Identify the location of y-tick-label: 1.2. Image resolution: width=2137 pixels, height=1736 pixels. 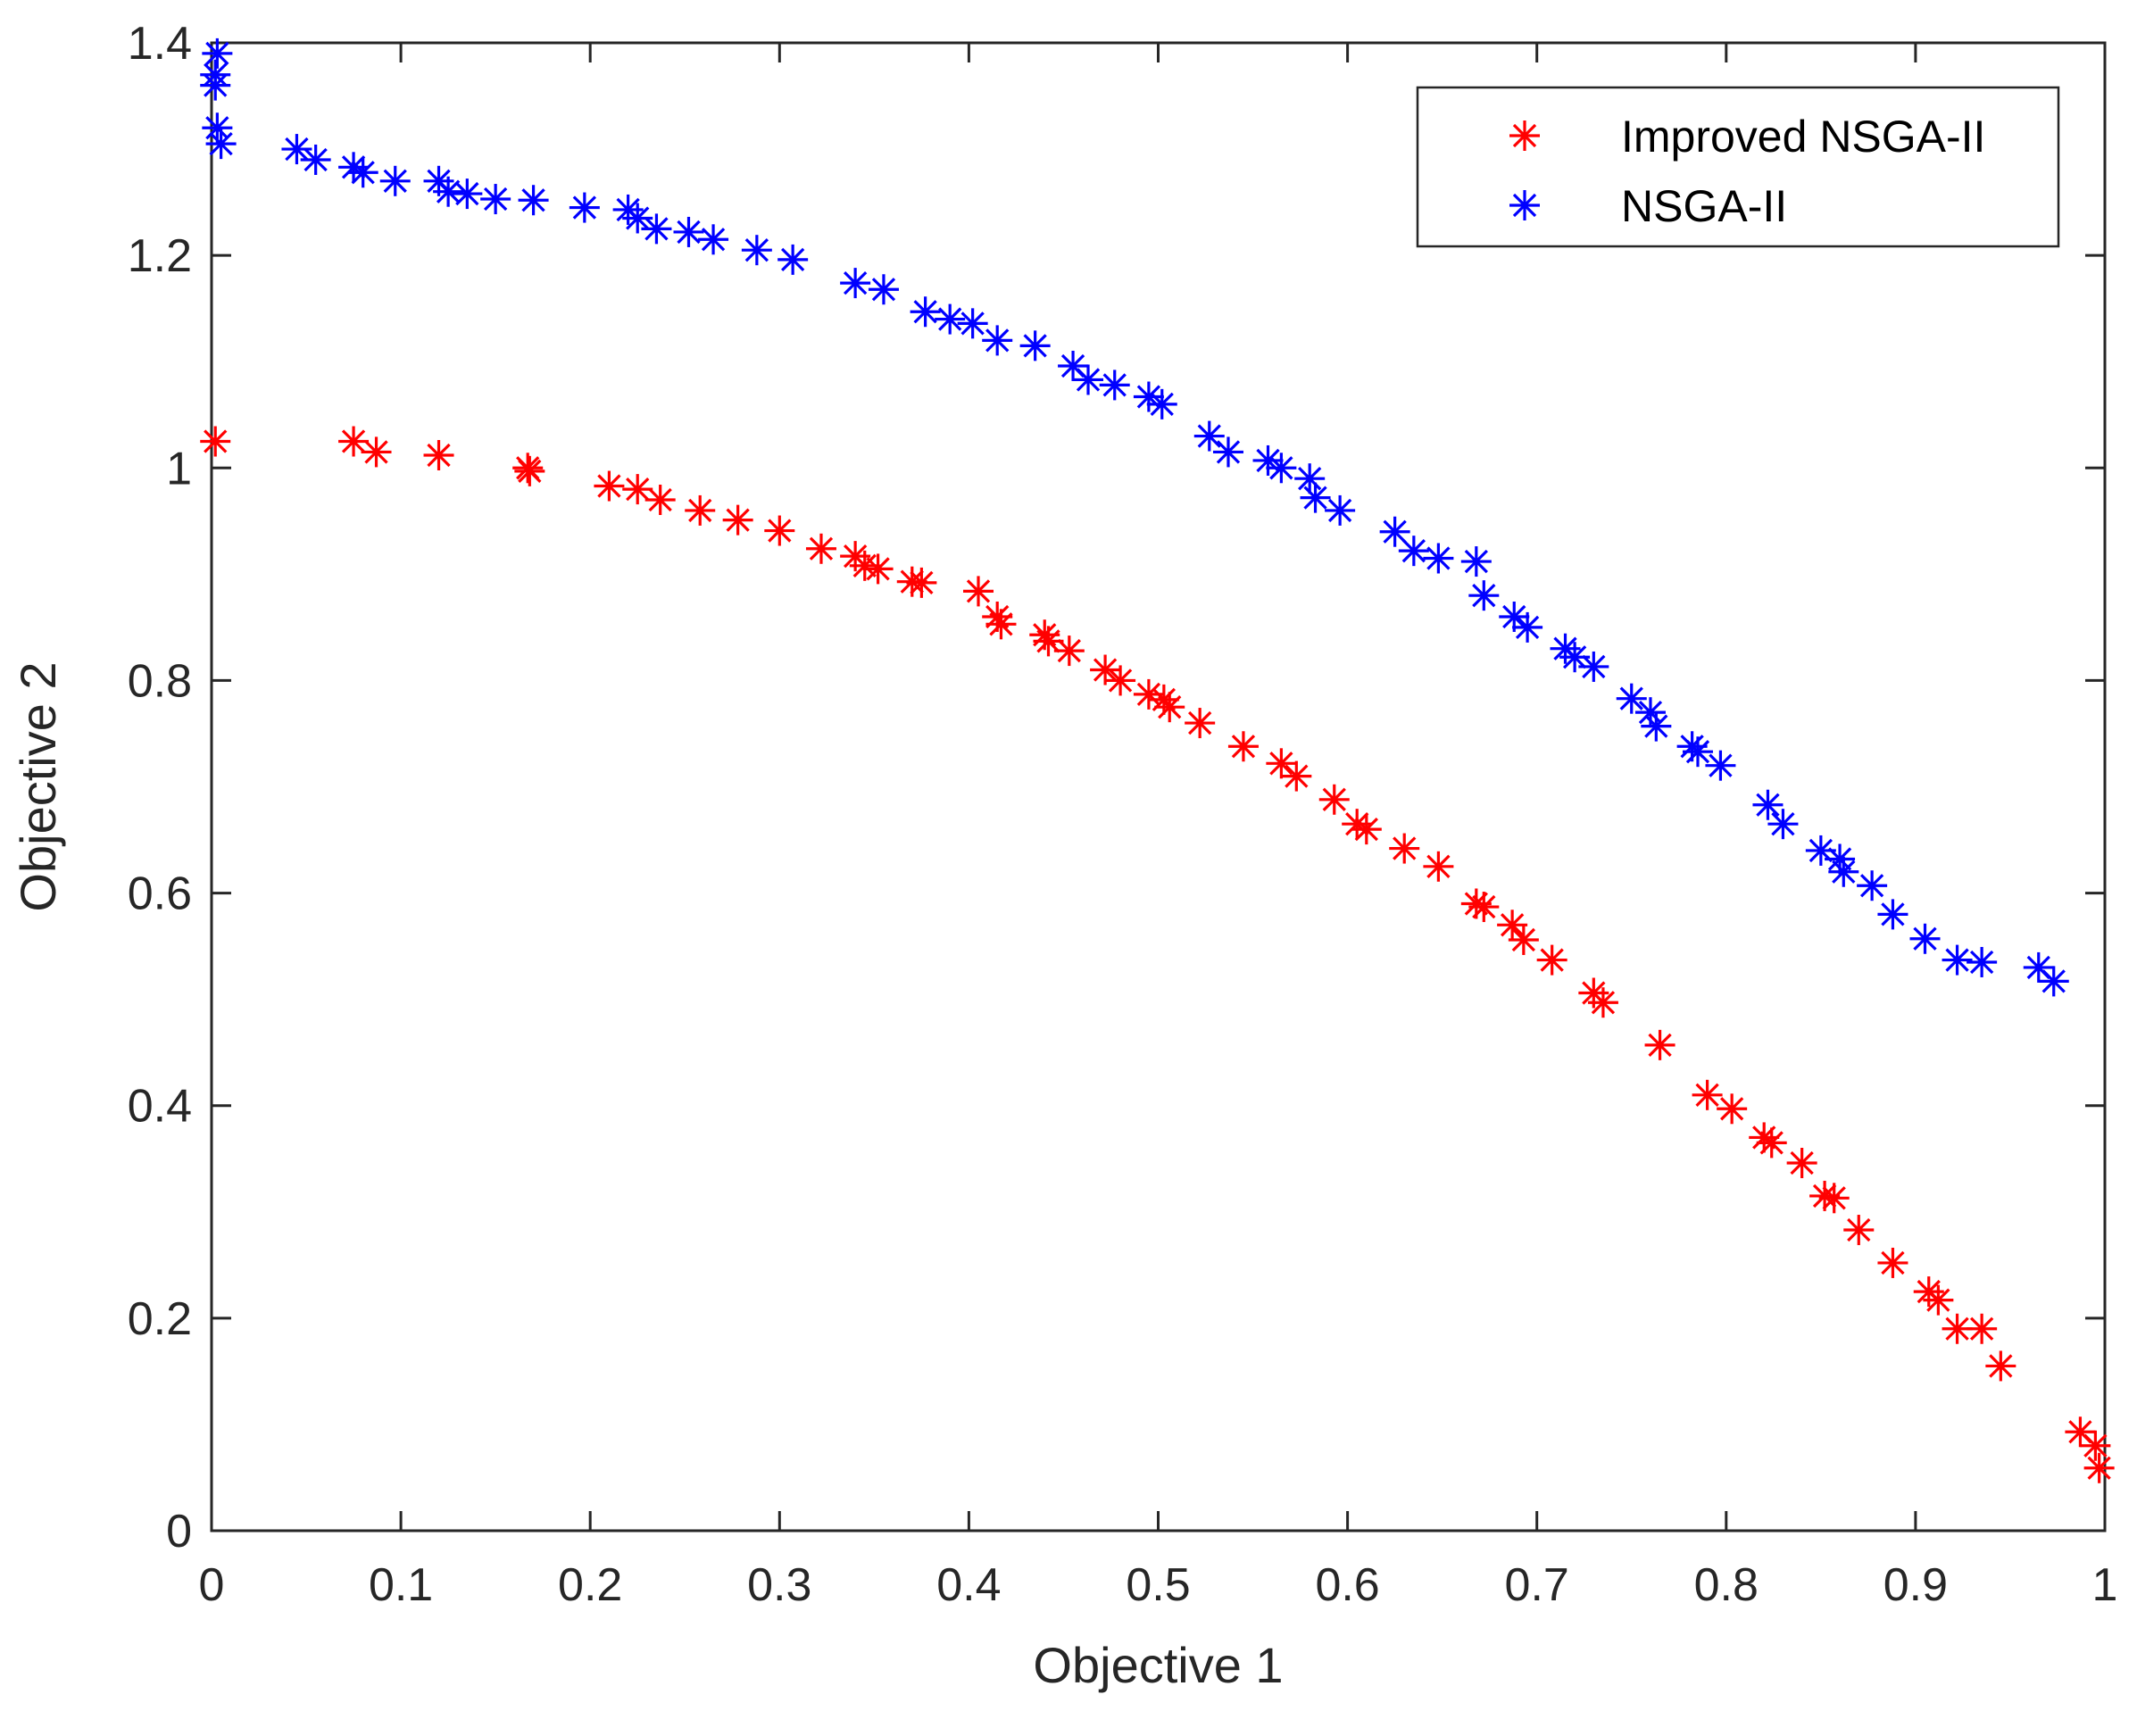
(160, 256).